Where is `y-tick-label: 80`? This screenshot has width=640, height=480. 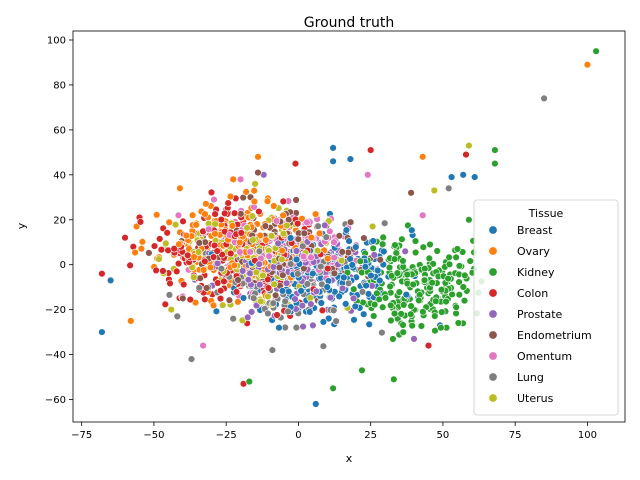 y-tick-label: 80 is located at coordinates (59, 85).